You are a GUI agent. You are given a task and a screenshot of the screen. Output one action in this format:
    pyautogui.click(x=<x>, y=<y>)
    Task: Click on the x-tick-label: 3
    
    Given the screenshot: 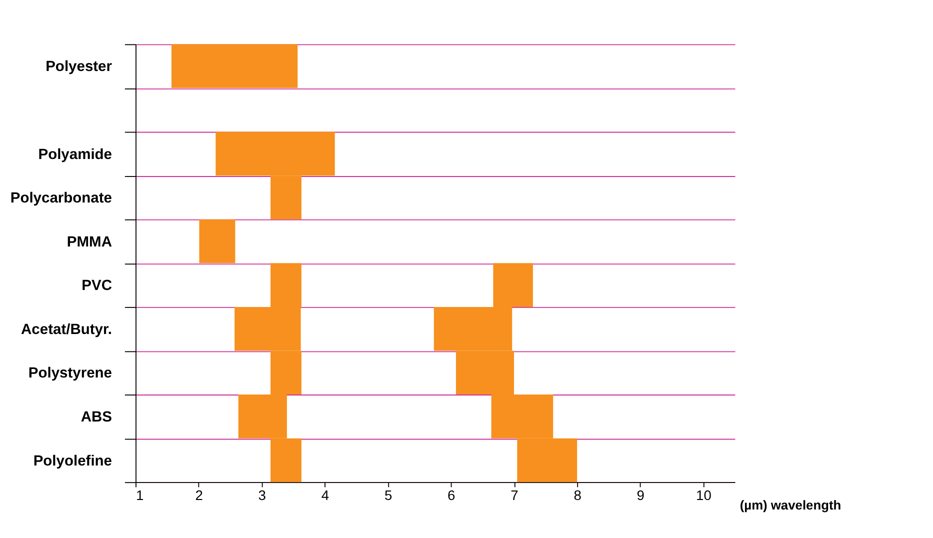 What is the action you would take?
    pyautogui.click(x=262, y=495)
    